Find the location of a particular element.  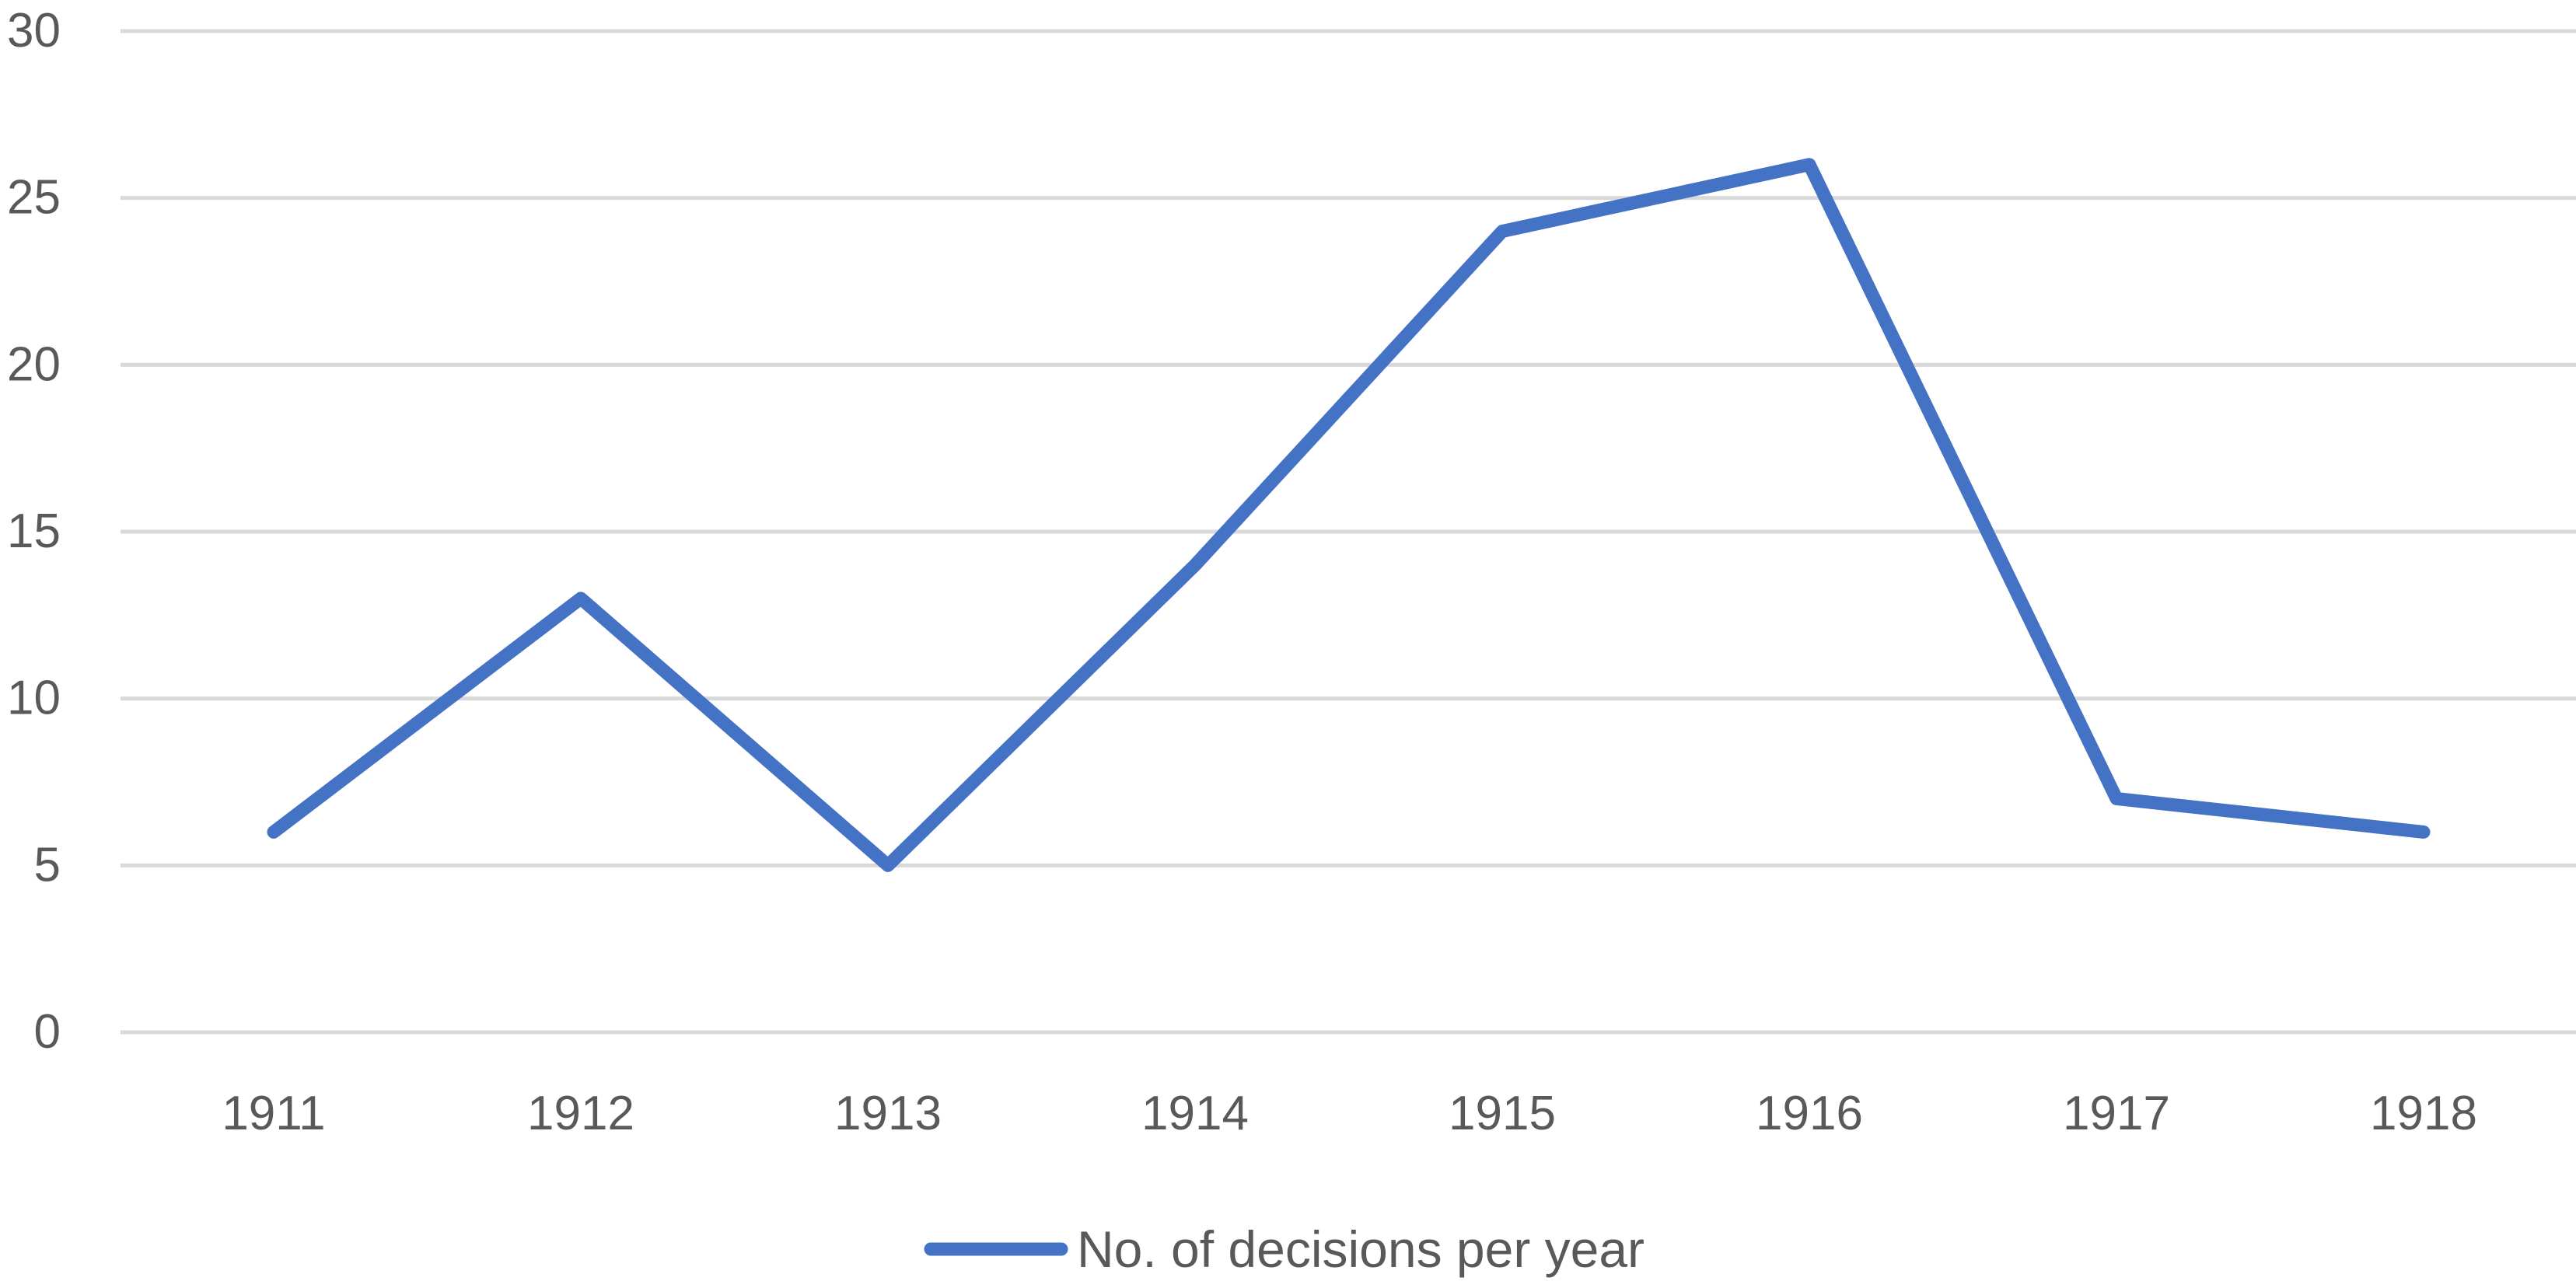

x-tick-label: 1915 is located at coordinates (1502, 1114).